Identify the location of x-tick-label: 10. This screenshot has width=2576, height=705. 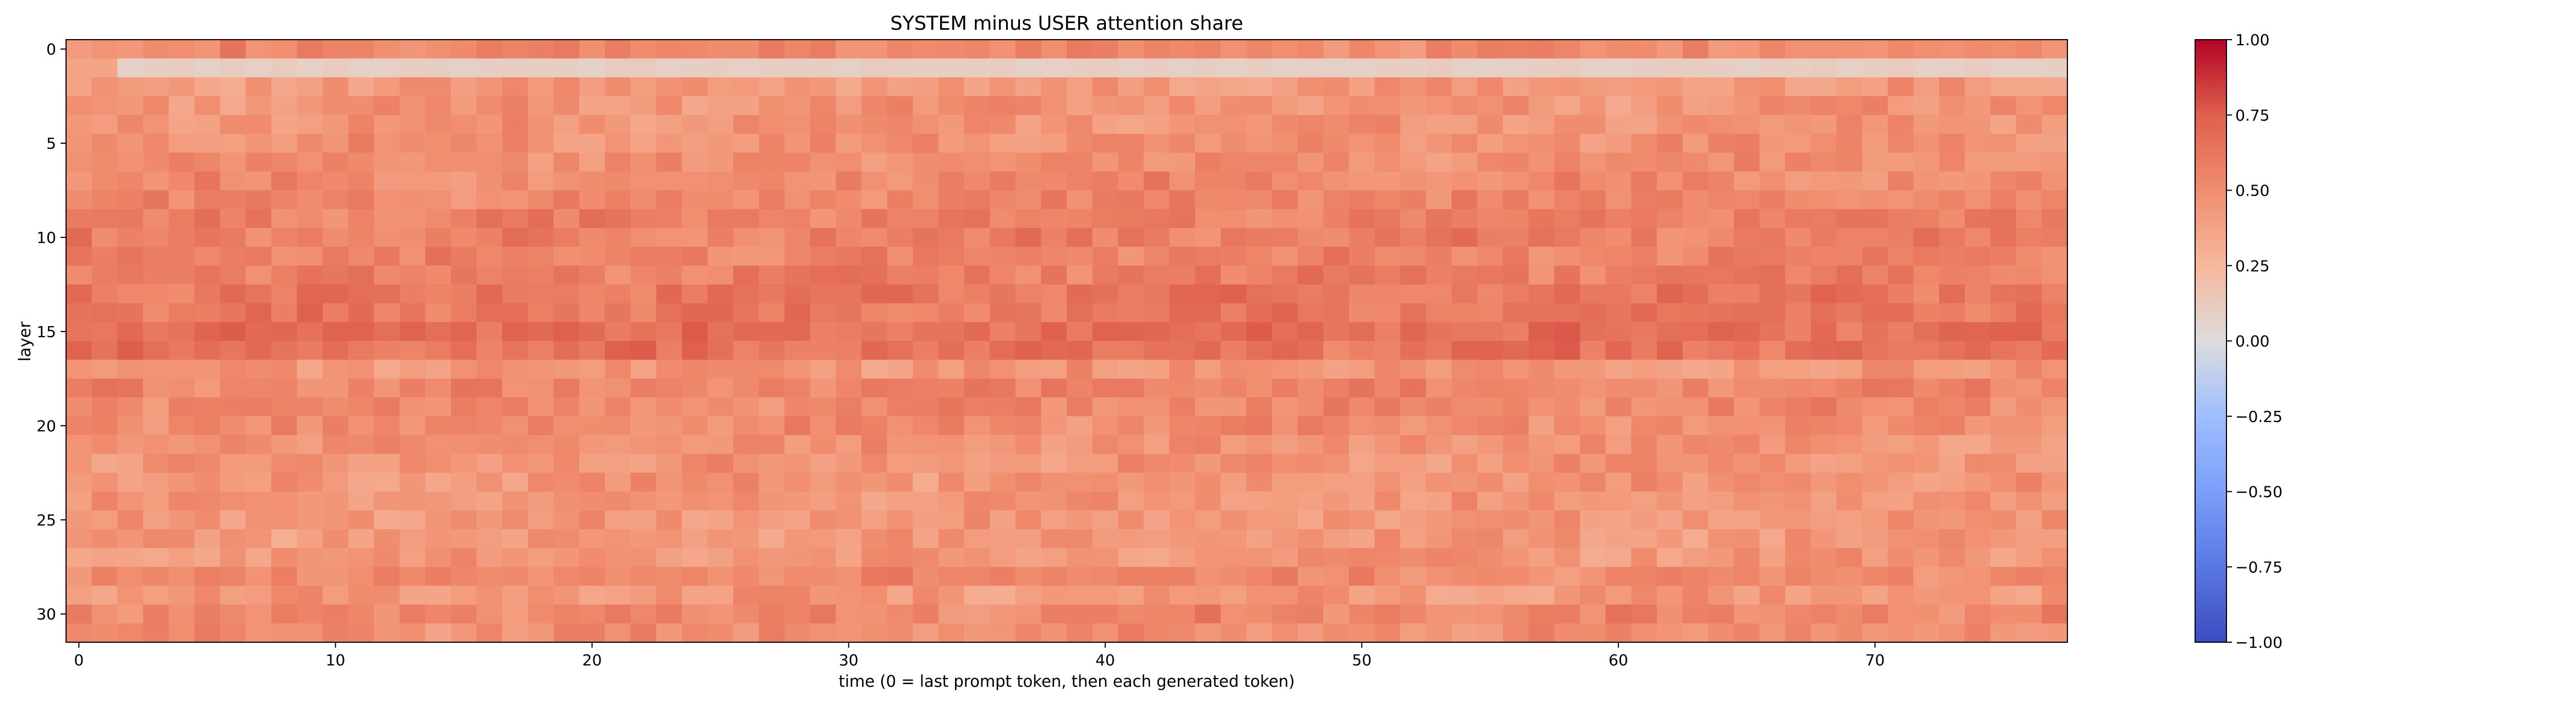
(336, 660).